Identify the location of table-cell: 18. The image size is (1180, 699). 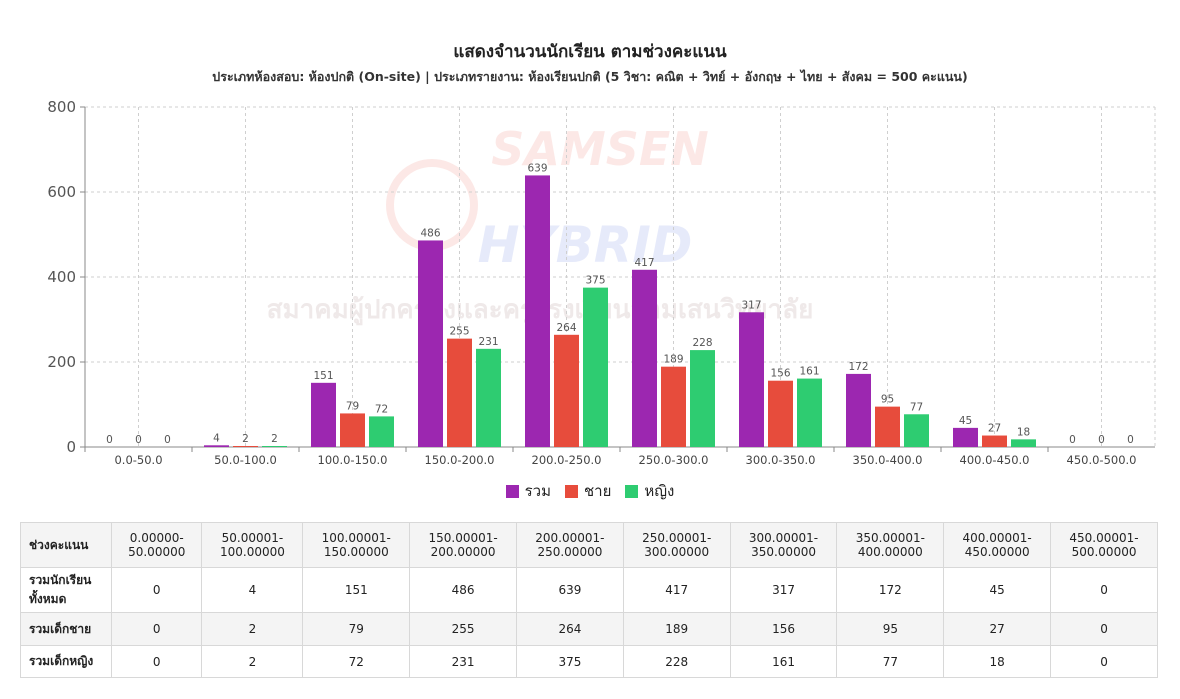
(997, 661).